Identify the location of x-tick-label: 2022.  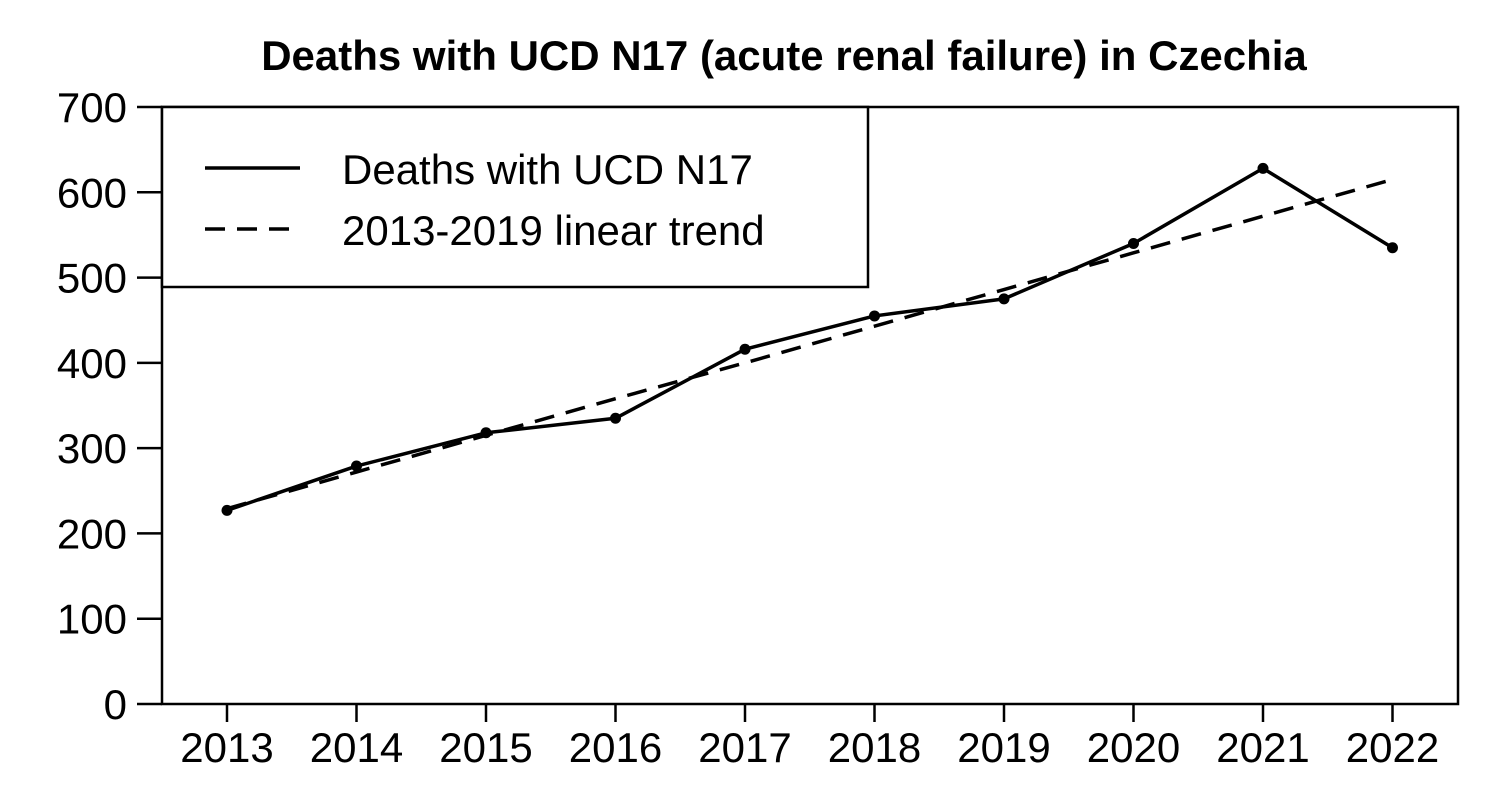
(1392, 747).